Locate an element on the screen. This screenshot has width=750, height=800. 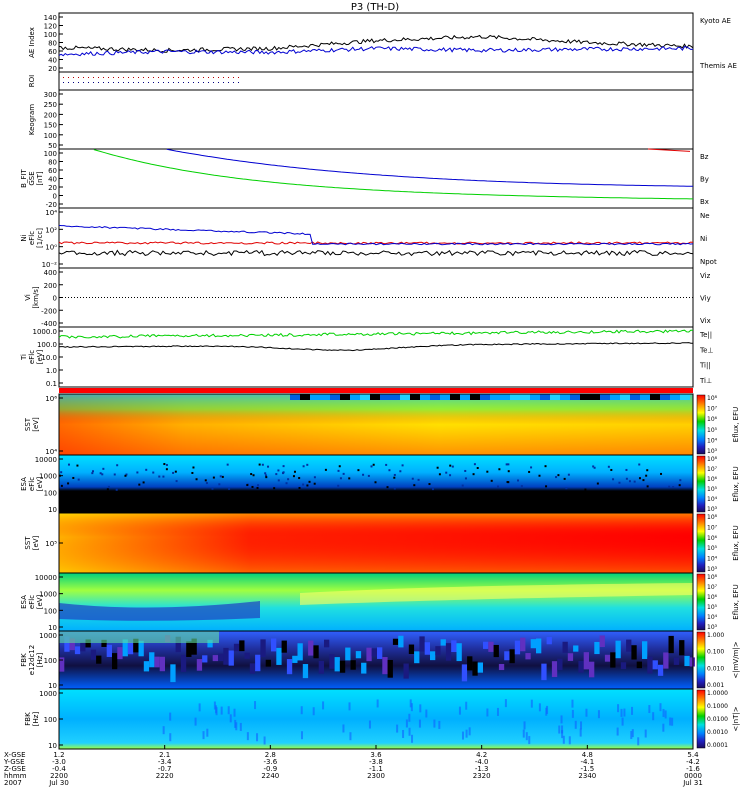
x-axis-value: 2240 is located at coordinates (270, 776).